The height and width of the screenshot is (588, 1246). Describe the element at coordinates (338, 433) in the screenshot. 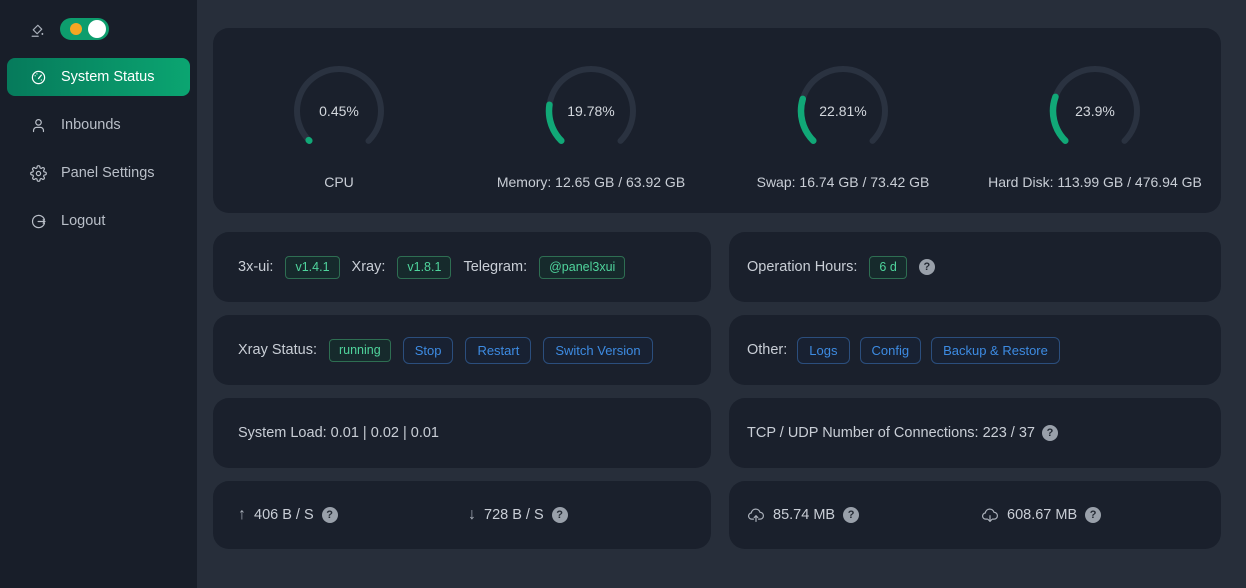

I see `system-load-text: System Load: 0.01 | 0.02 | 0.01` at that location.